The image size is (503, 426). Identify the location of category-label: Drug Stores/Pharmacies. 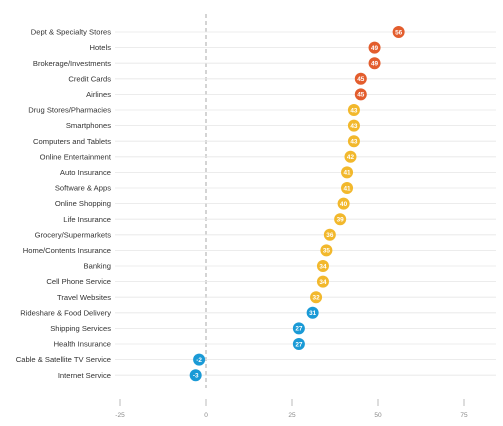
(69, 110).